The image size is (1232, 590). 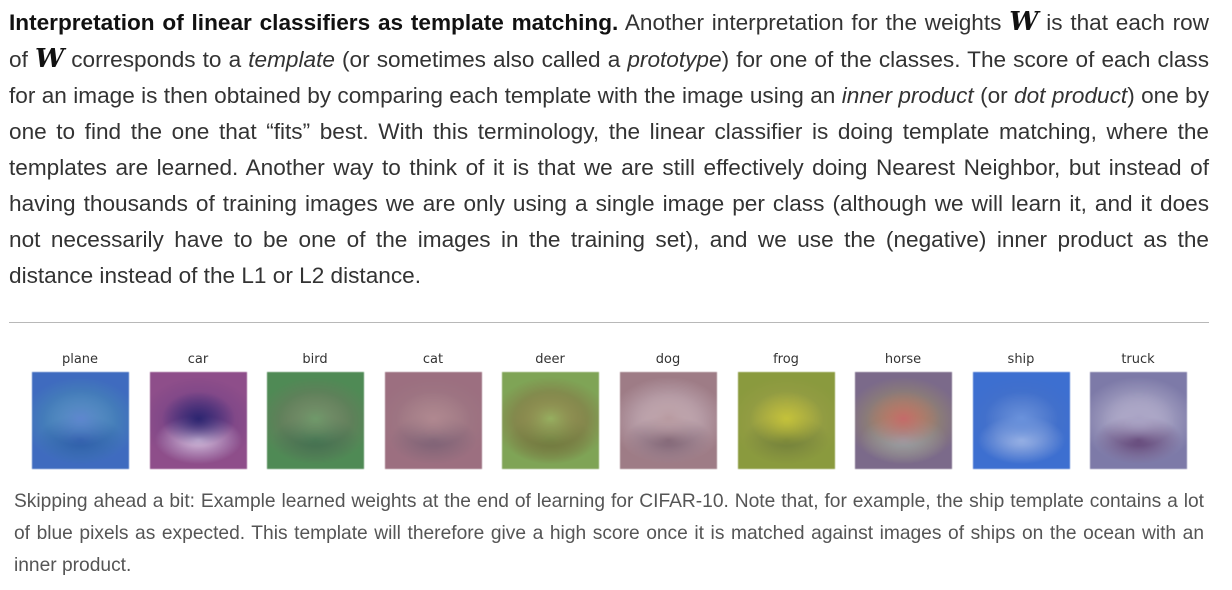 What do you see at coordinates (907, 95) in the screenshot?
I see `emphasis-inner-product: inner product` at bounding box center [907, 95].